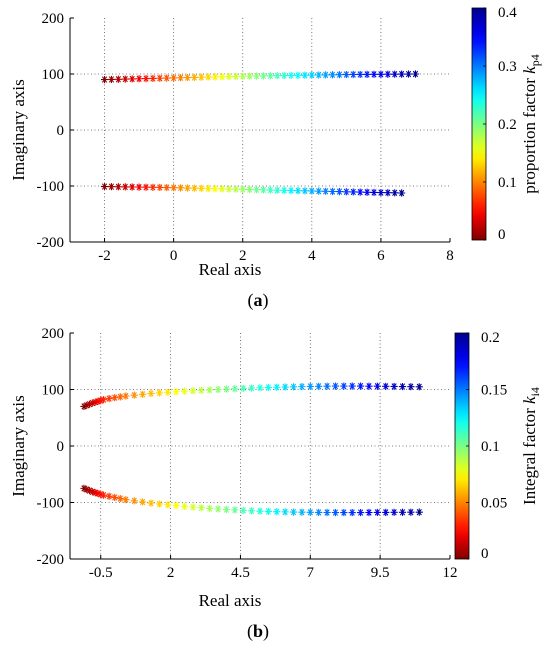 Image resolution: width=550 pixels, height=648 pixels. I want to click on y-tick-label: 0, so click(61, 447).